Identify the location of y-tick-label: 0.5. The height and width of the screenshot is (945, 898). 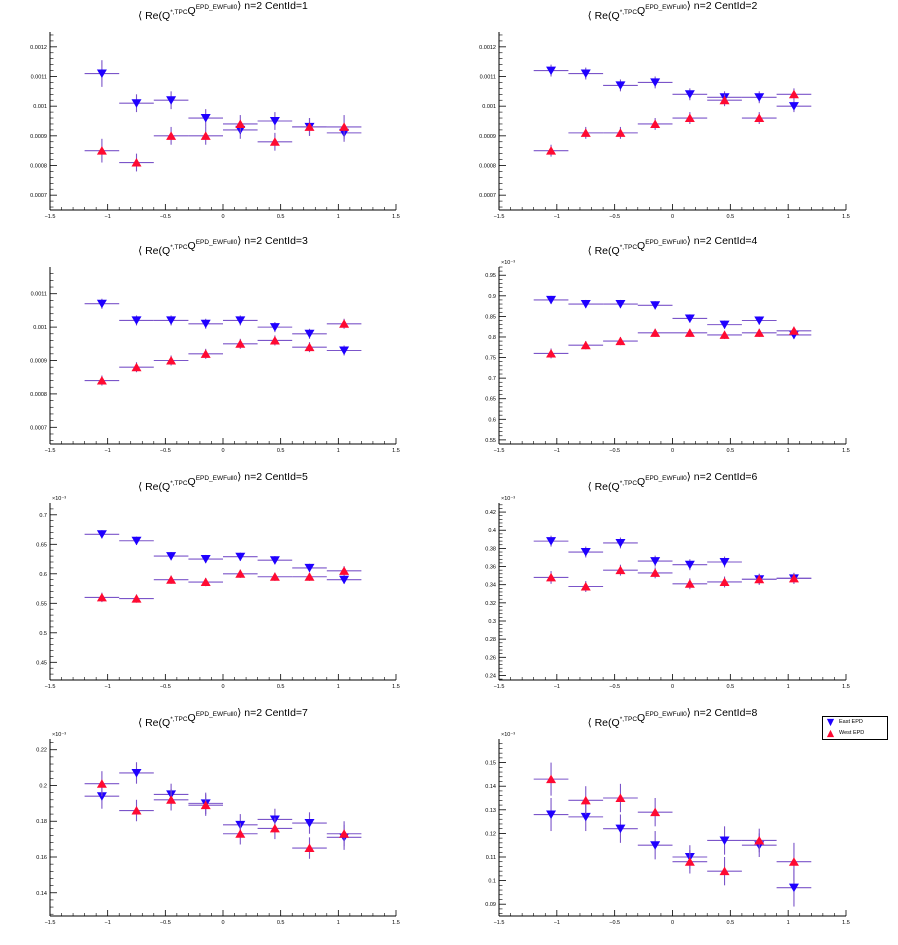
(43, 634).